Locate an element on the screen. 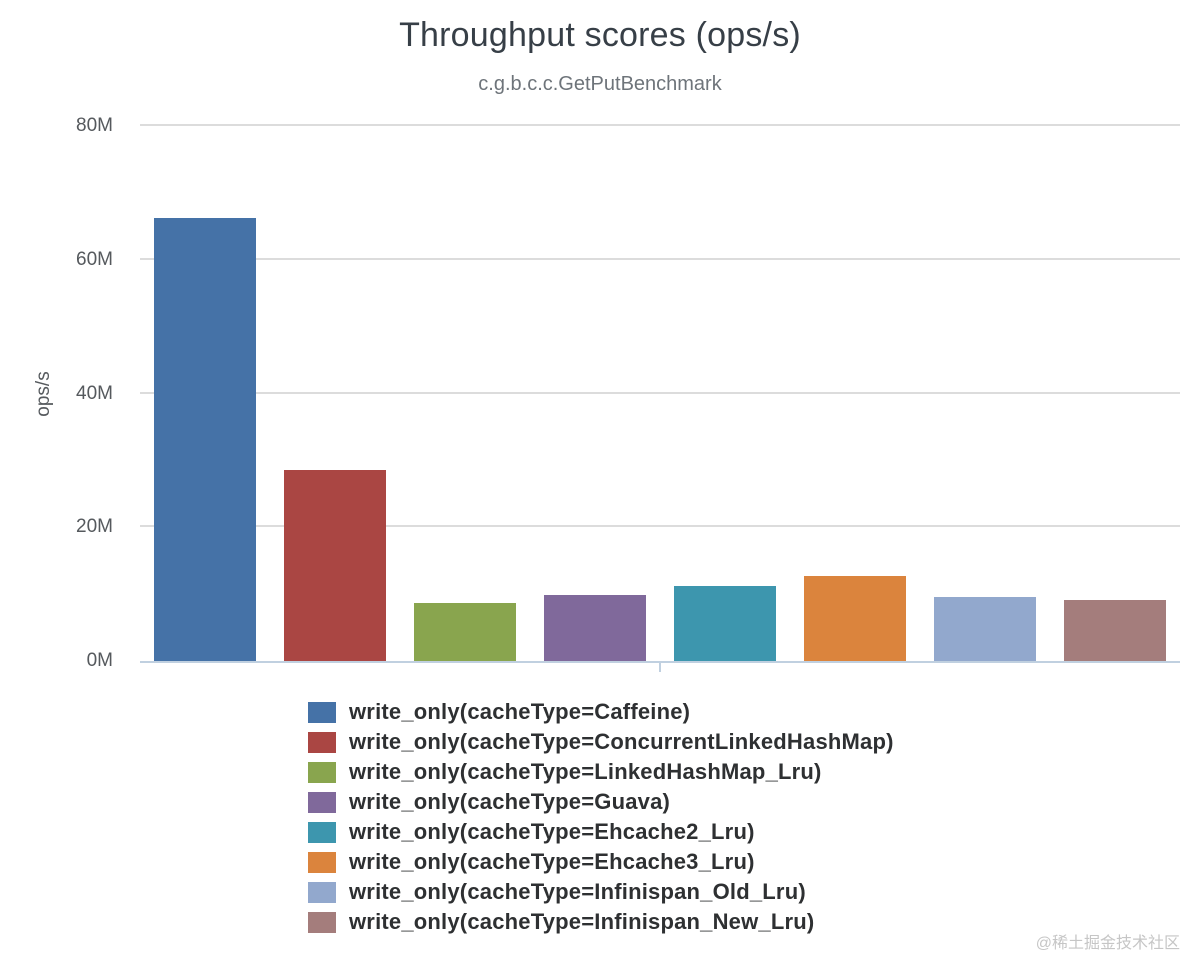 This screenshot has height=976, width=1200. legend-item-write-only-cachetype-ehcache2-lru: write_only(cacheType=Ehcache2_Lru) is located at coordinates (601, 832).